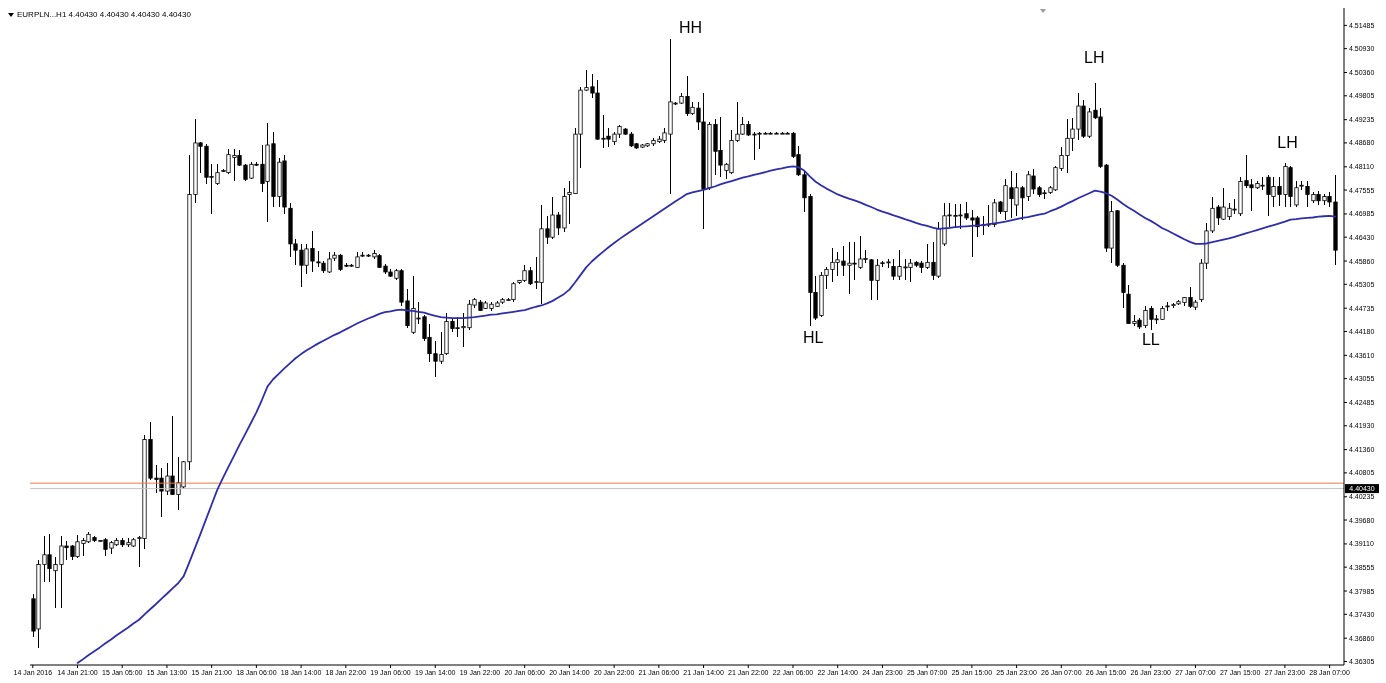  Describe the element at coordinates (104, 15) in the screenshot. I see `chart-title: EURPLN...H1 4.40430 4.40430 4.40430 4.40430` at that location.